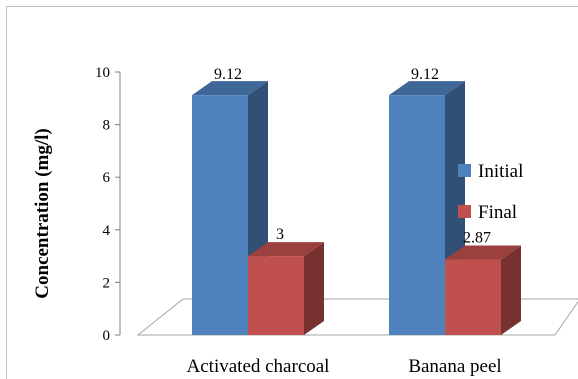 The height and width of the screenshot is (379, 578). I want to click on y-tick-label: 6, so click(107, 178).